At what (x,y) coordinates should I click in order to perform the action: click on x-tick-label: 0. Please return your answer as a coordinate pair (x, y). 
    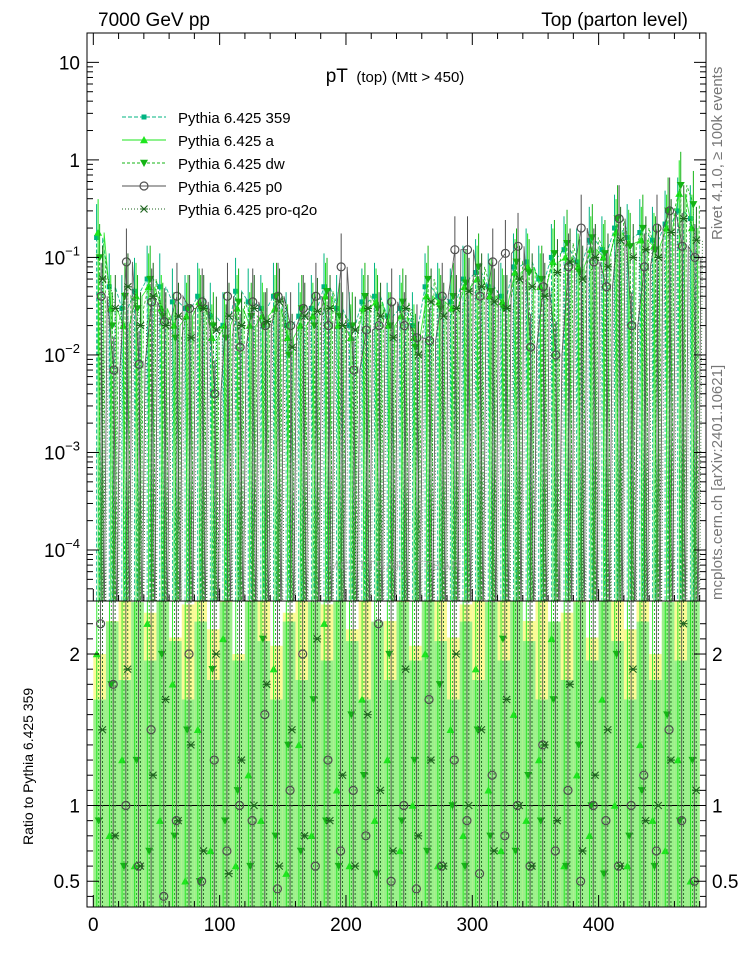
    Looking at the image, I should click on (93, 925).